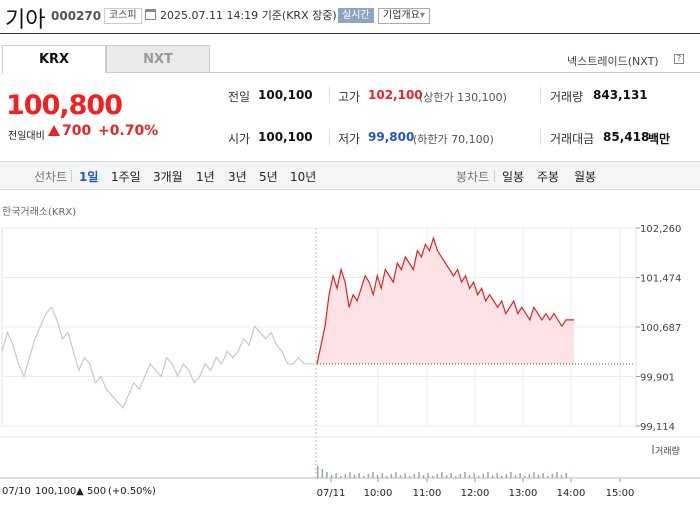  I want to click on today-series-line, so click(445, 300).